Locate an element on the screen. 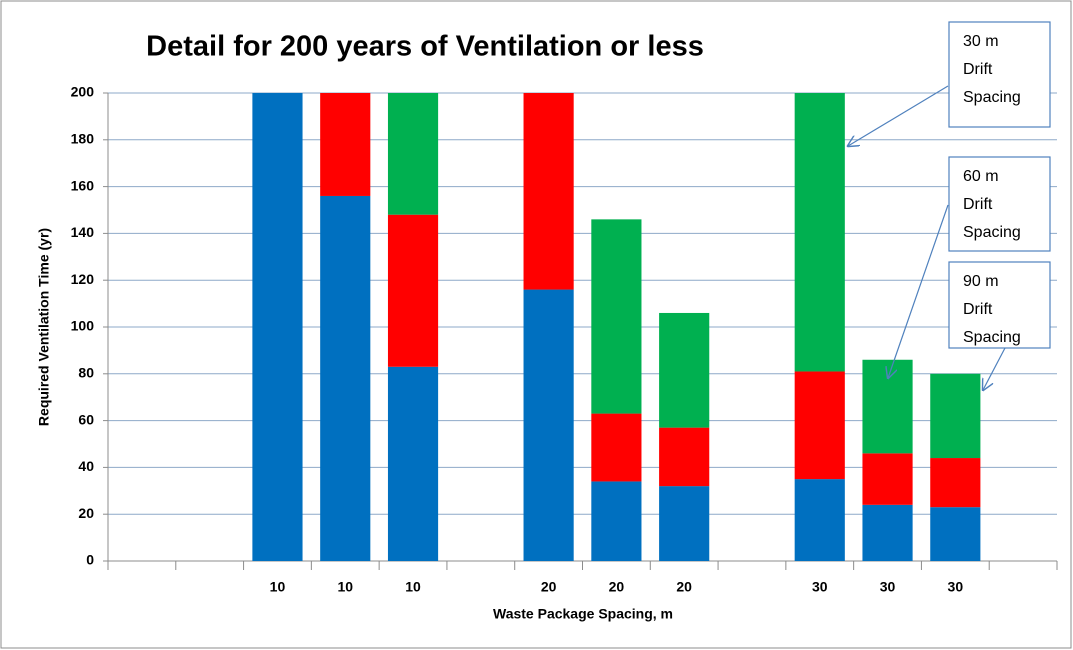 The width and height of the screenshot is (1073, 650). callout-text: 90 m is located at coordinates (981, 281).